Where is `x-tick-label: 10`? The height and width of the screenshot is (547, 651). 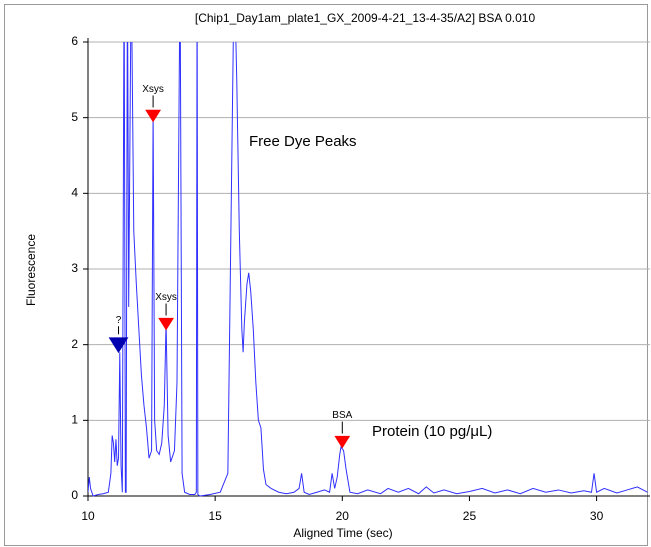 x-tick-label: 10 is located at coordinates (88, 516).